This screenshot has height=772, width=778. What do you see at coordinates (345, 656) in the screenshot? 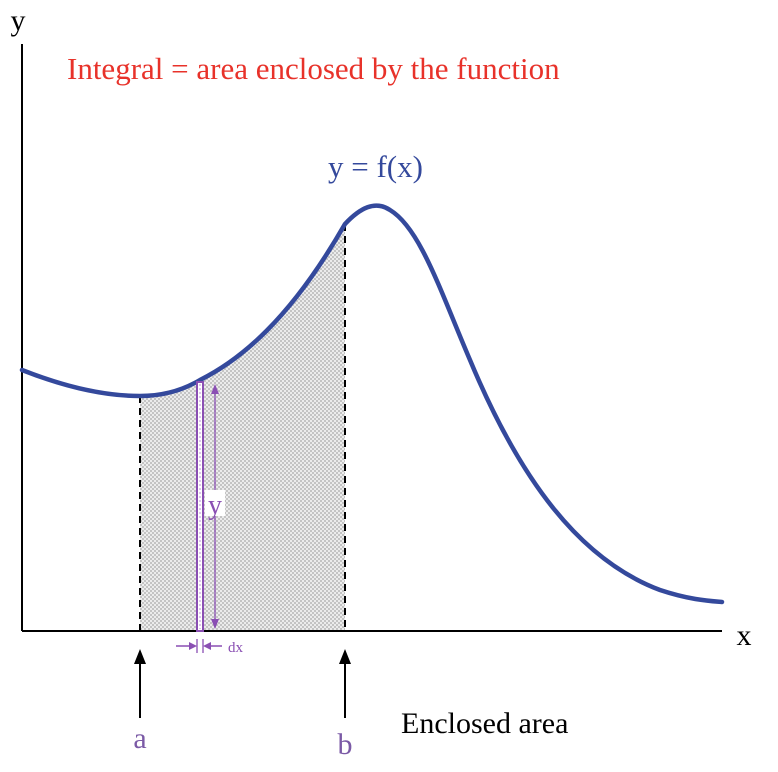
I see `limit-b-arrow-head` at bounding box center [345, 656].